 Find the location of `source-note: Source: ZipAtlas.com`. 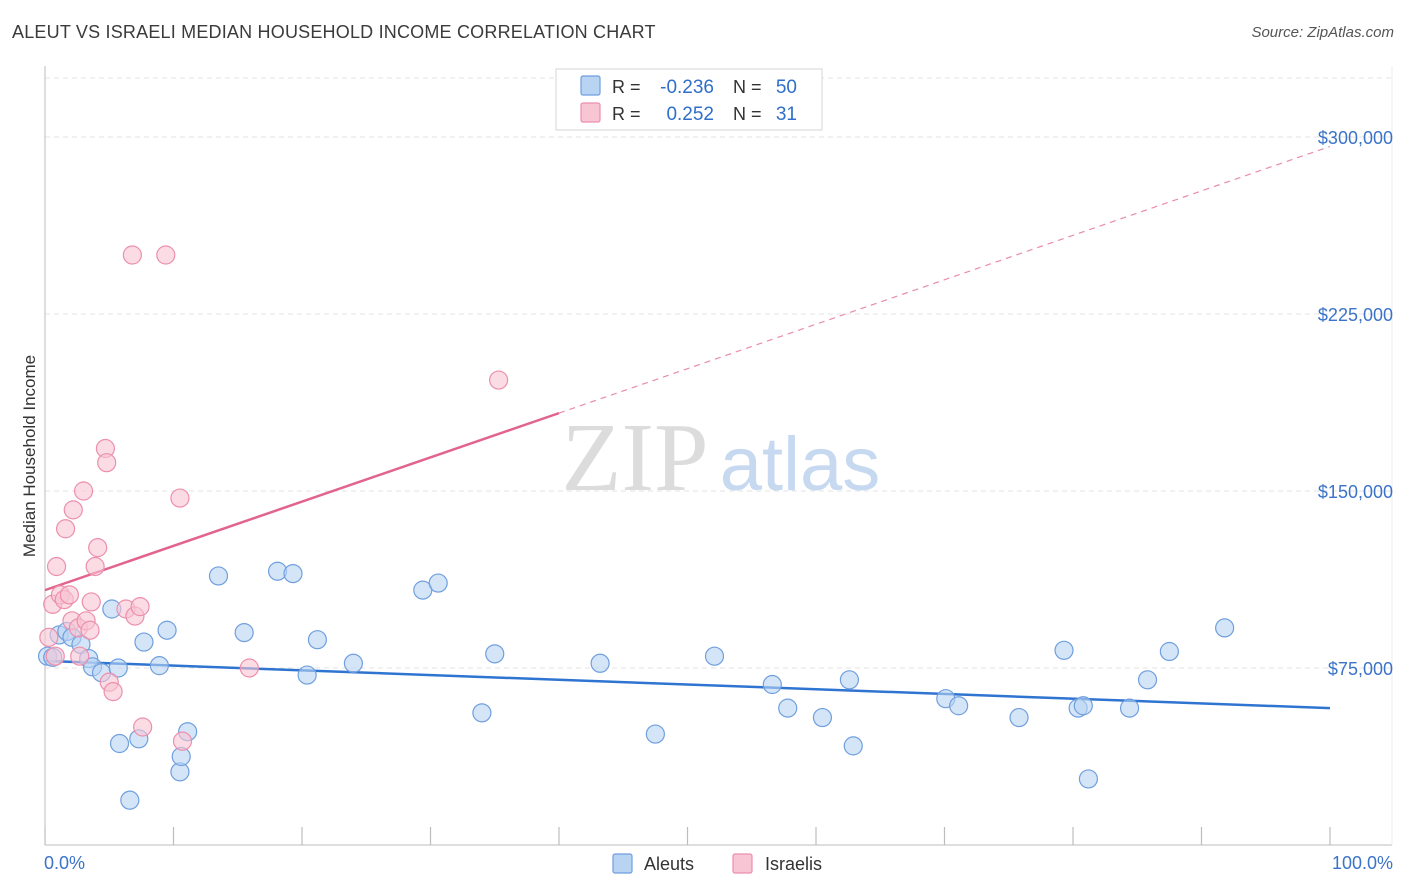

source-note: Source: ZipAtlas.com is located at coordinates (1322, 32).